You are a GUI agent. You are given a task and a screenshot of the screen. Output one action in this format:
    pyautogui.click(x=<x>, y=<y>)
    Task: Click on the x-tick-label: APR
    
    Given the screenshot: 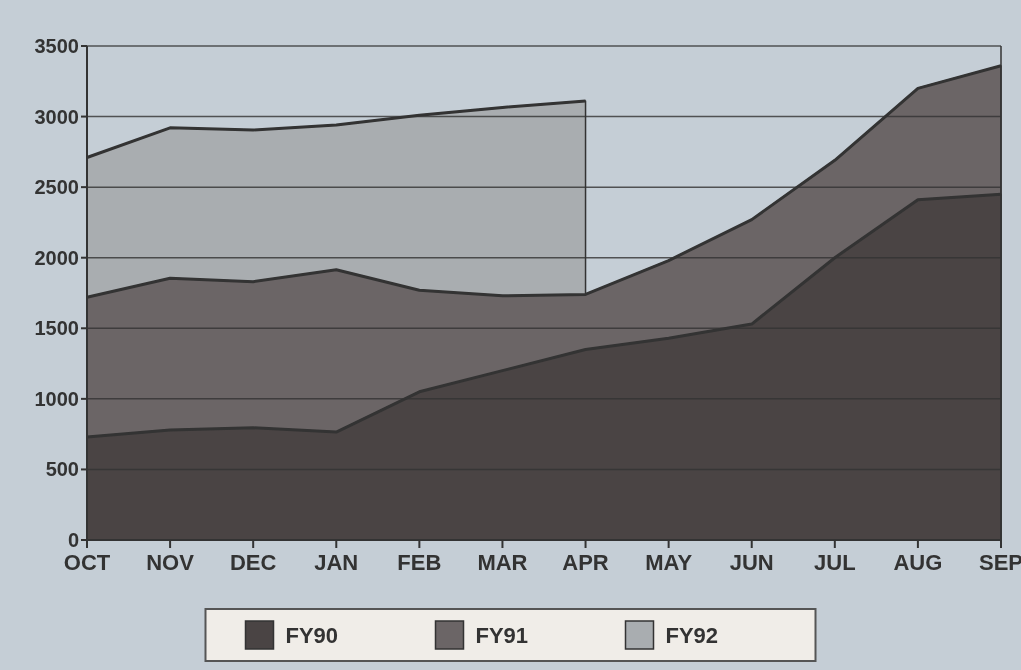 What is the action you would take?
    pyautogui.click(x=585, y=562)
    